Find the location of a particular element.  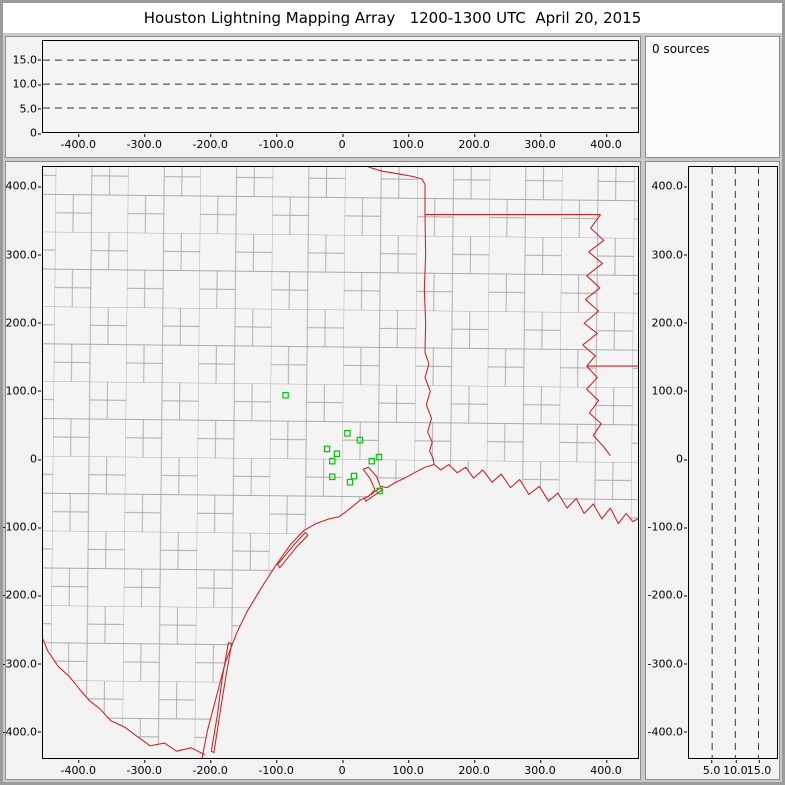

altitude-ns-plot is located at coordinates (733, 462).